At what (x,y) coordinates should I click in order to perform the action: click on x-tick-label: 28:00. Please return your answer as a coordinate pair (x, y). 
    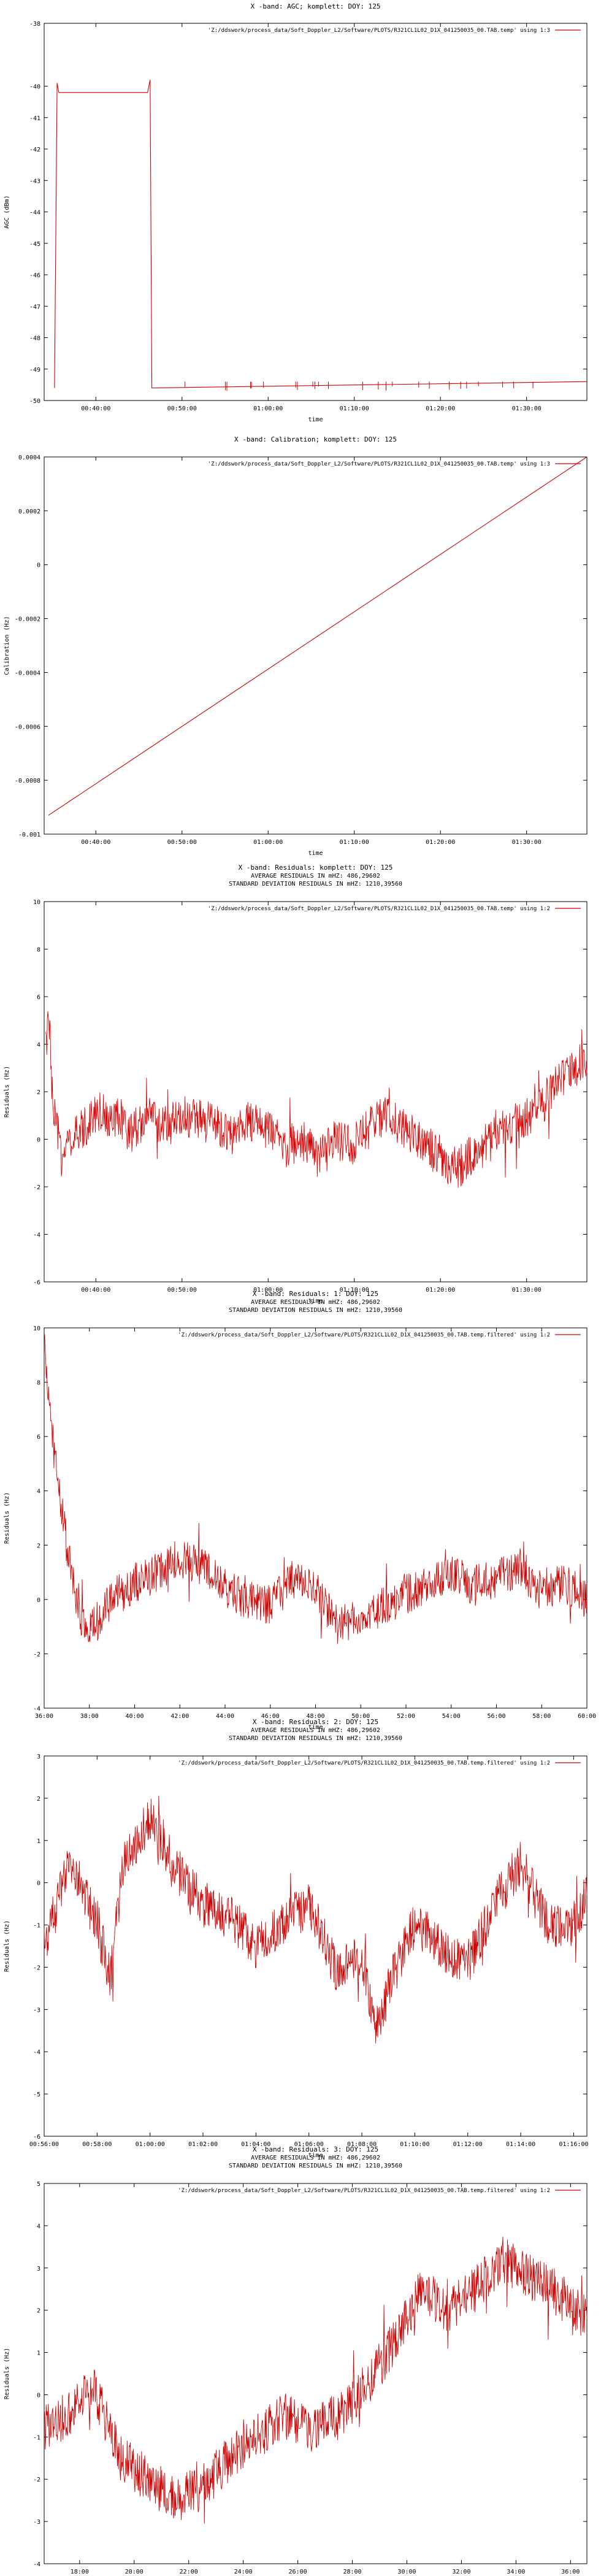
    Looking at the image, I should click on (352, 2572).